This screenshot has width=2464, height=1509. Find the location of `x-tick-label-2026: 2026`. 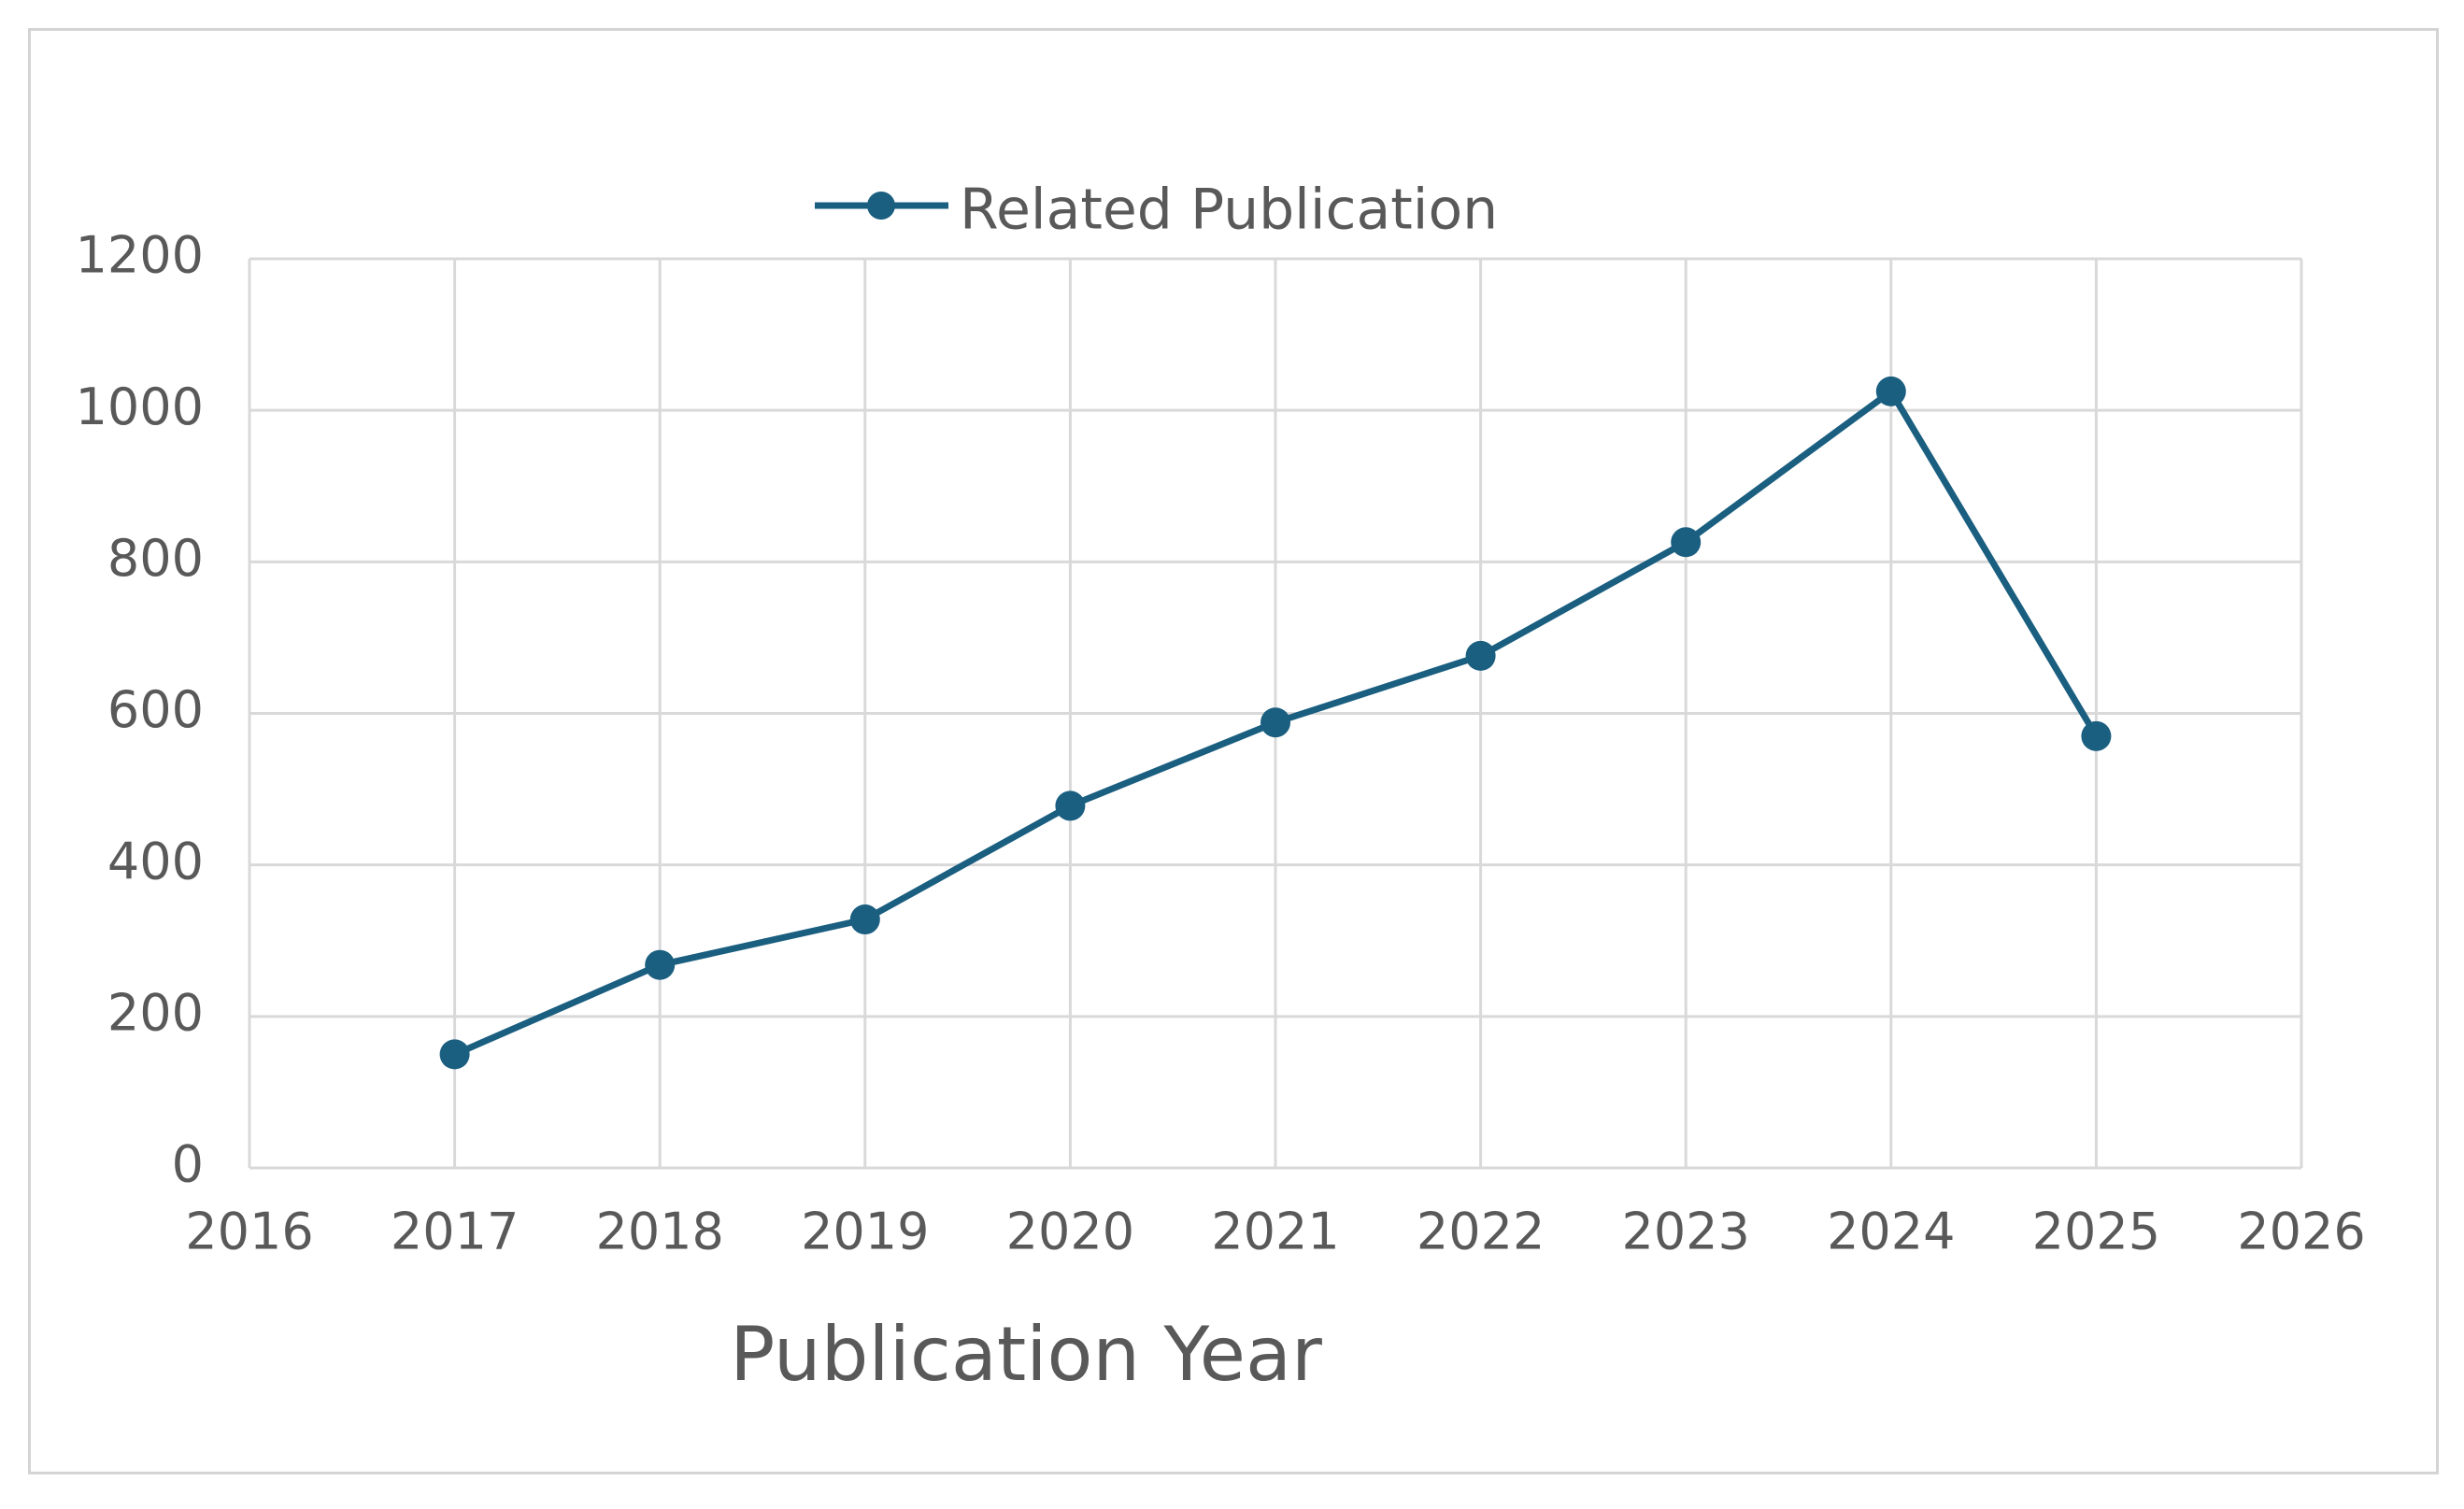

x-tick-label-2026: 2026 is located at coordinates (2301, 1232).